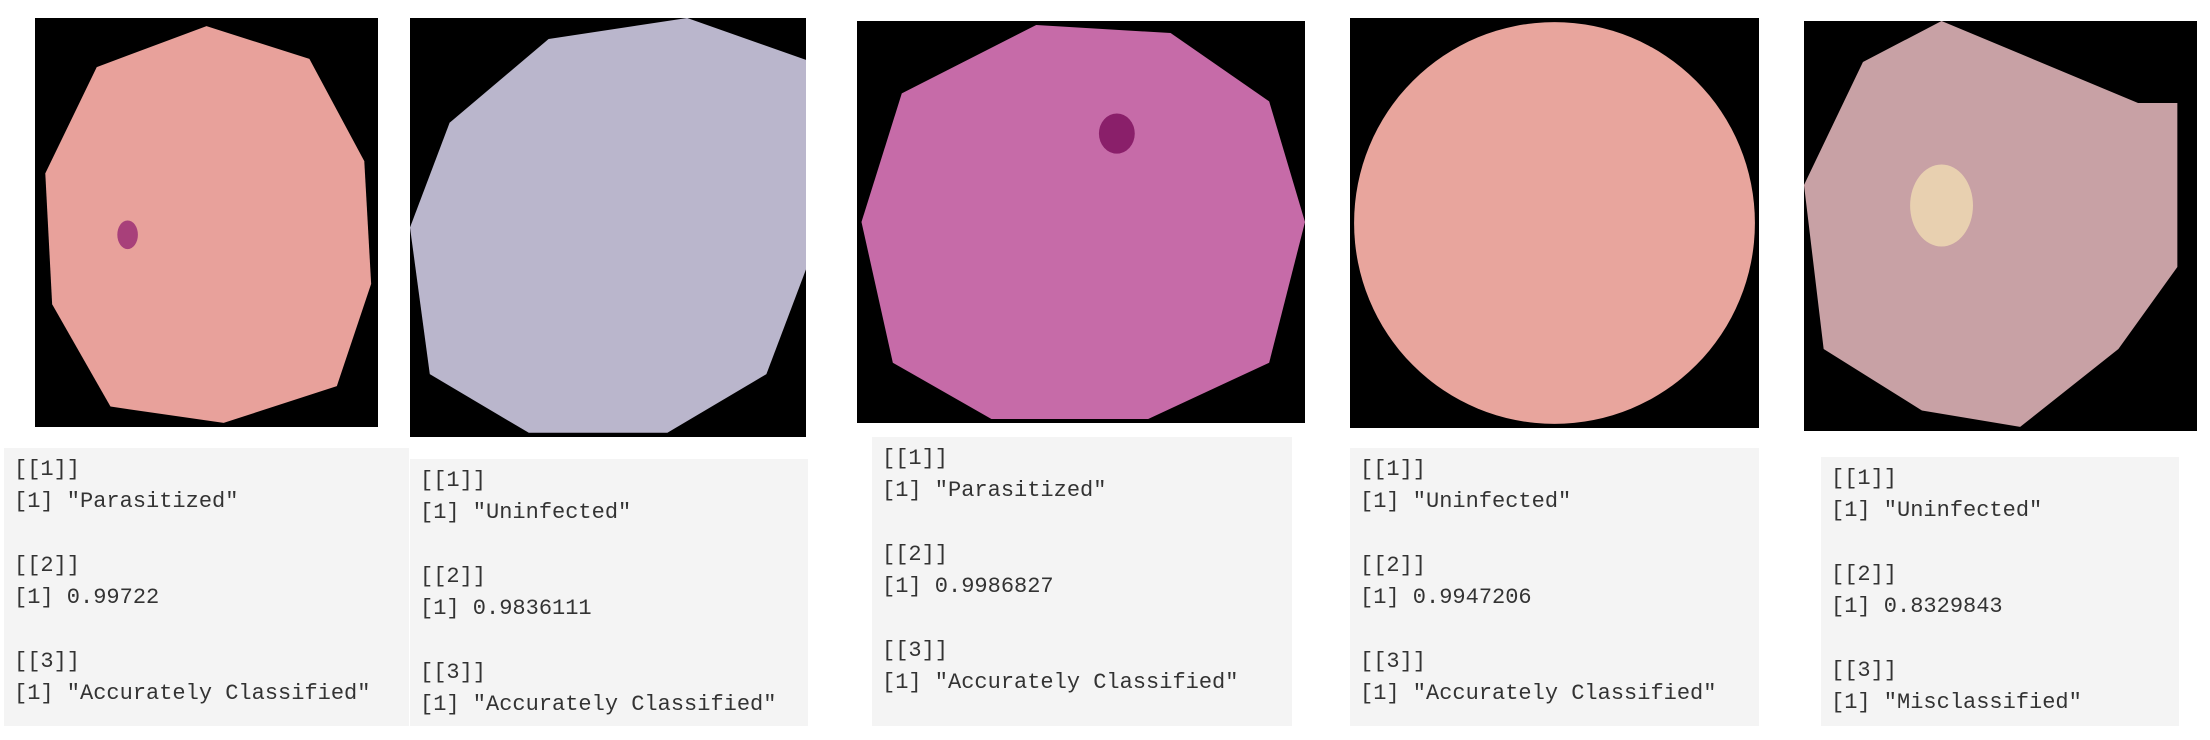 The height and width of the screenshot is (740, 2210). What do you see at coordinates (506, 608) in the screenshot?
I see `output-line: [1] 0.9836111` at bounding box center [506, 608].